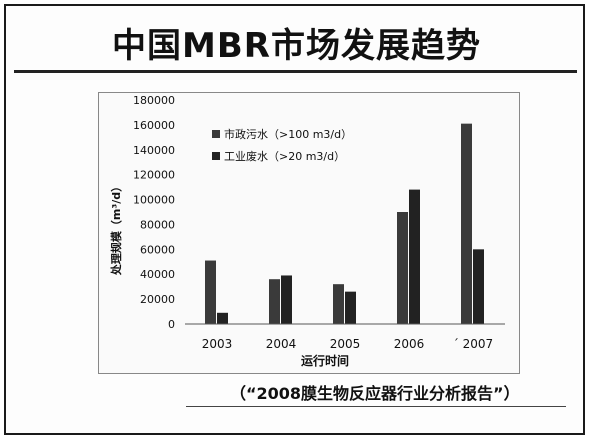 The image size is (591, 441). I want to click on x-tick-label: 2005, so click(345, 344).